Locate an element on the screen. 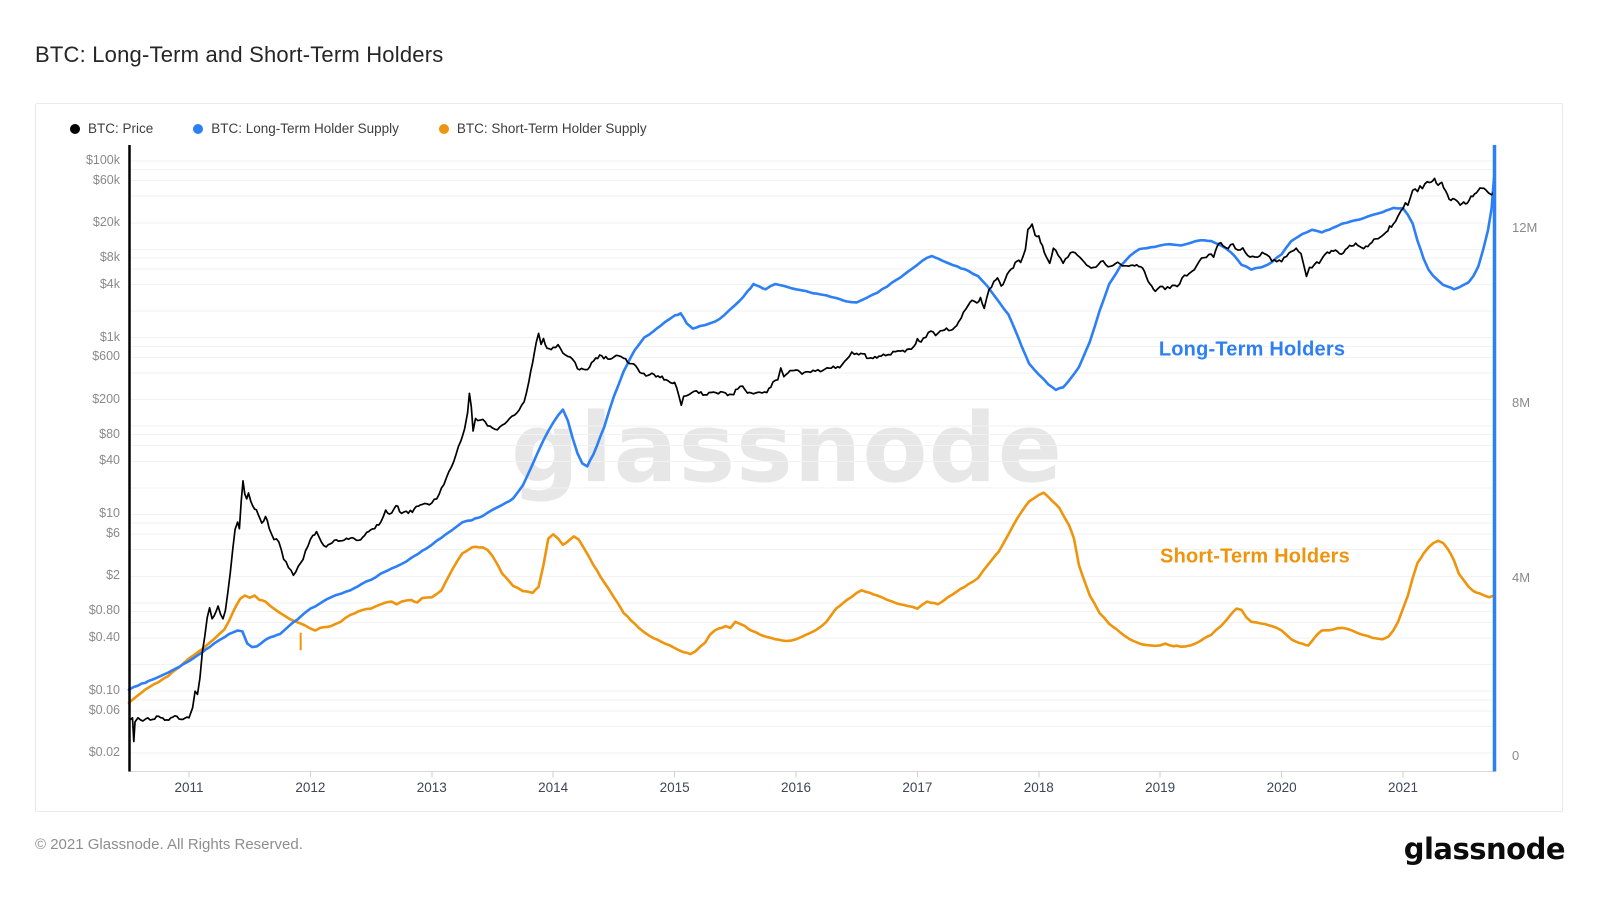  x-axis-year-label: 2016 is located at coordinates (796, 787).